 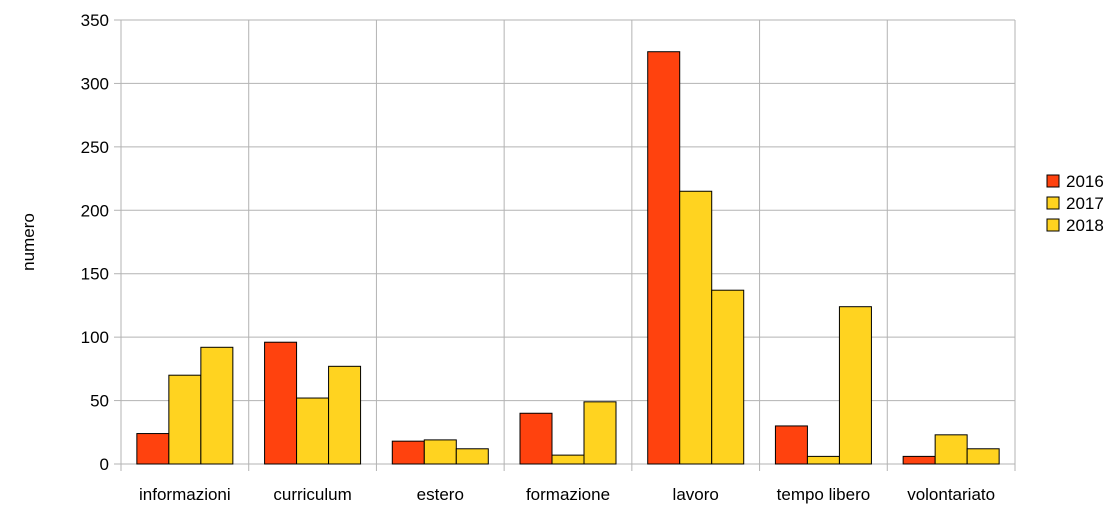 I want to click on bar-2018-formazione, so click(x=600, y=433).